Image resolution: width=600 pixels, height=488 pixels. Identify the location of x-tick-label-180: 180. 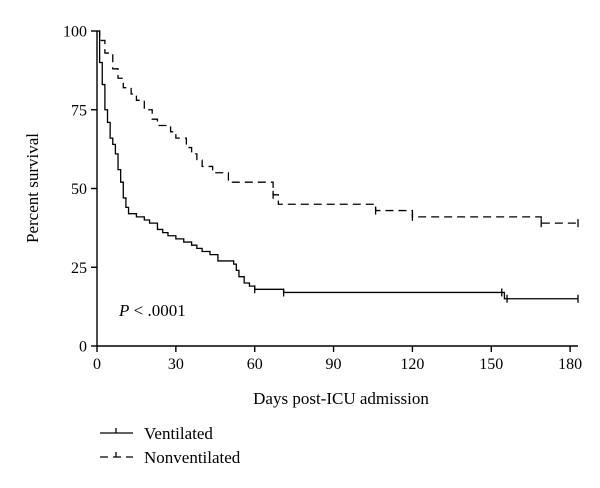
(570, 364).